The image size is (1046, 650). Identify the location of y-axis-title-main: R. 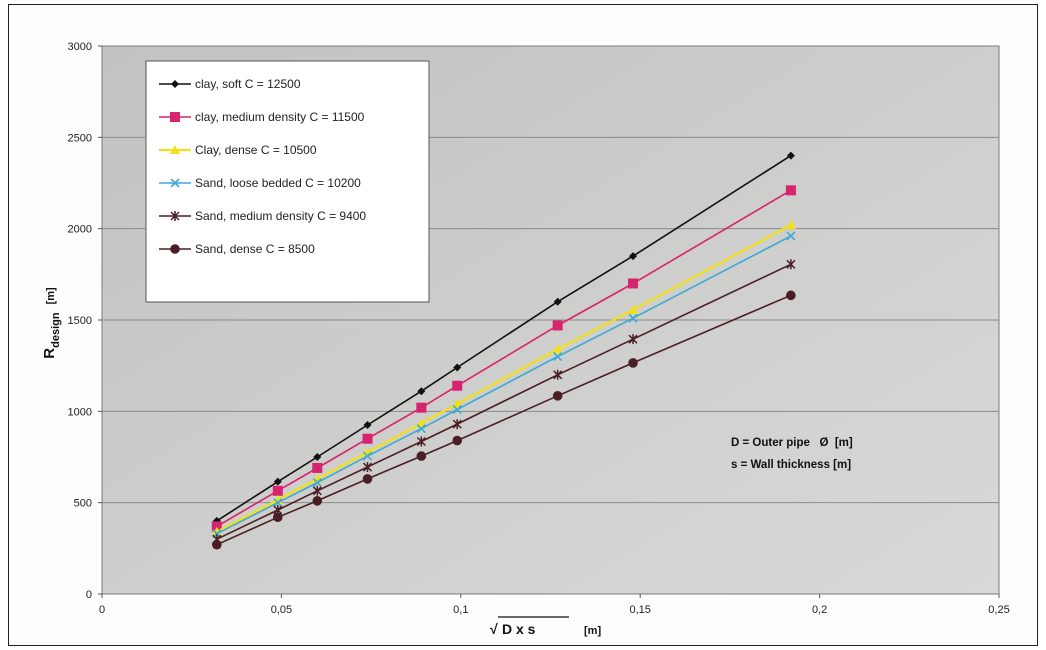
(49, 353).